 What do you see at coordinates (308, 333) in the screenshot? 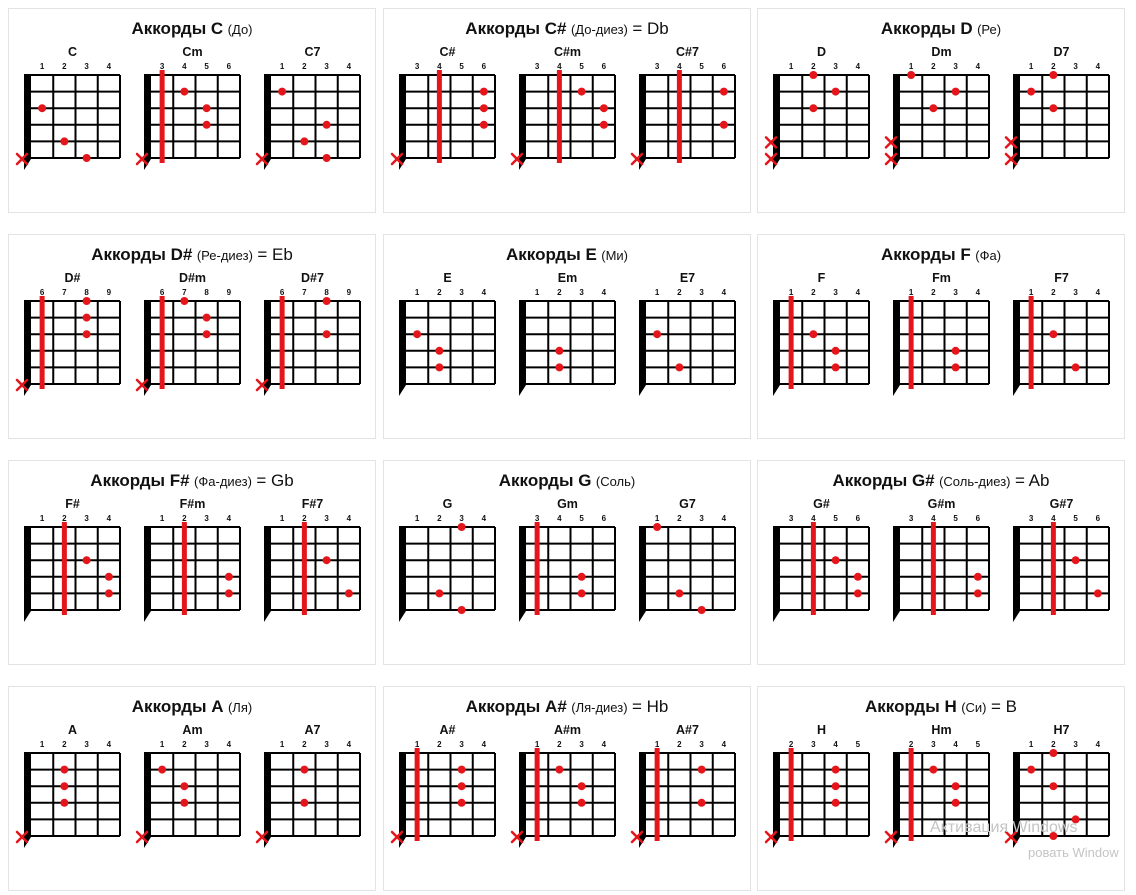
I see `chord-diagram-svg: D#7 6 7 8 9` at bounding box center [308, 333].